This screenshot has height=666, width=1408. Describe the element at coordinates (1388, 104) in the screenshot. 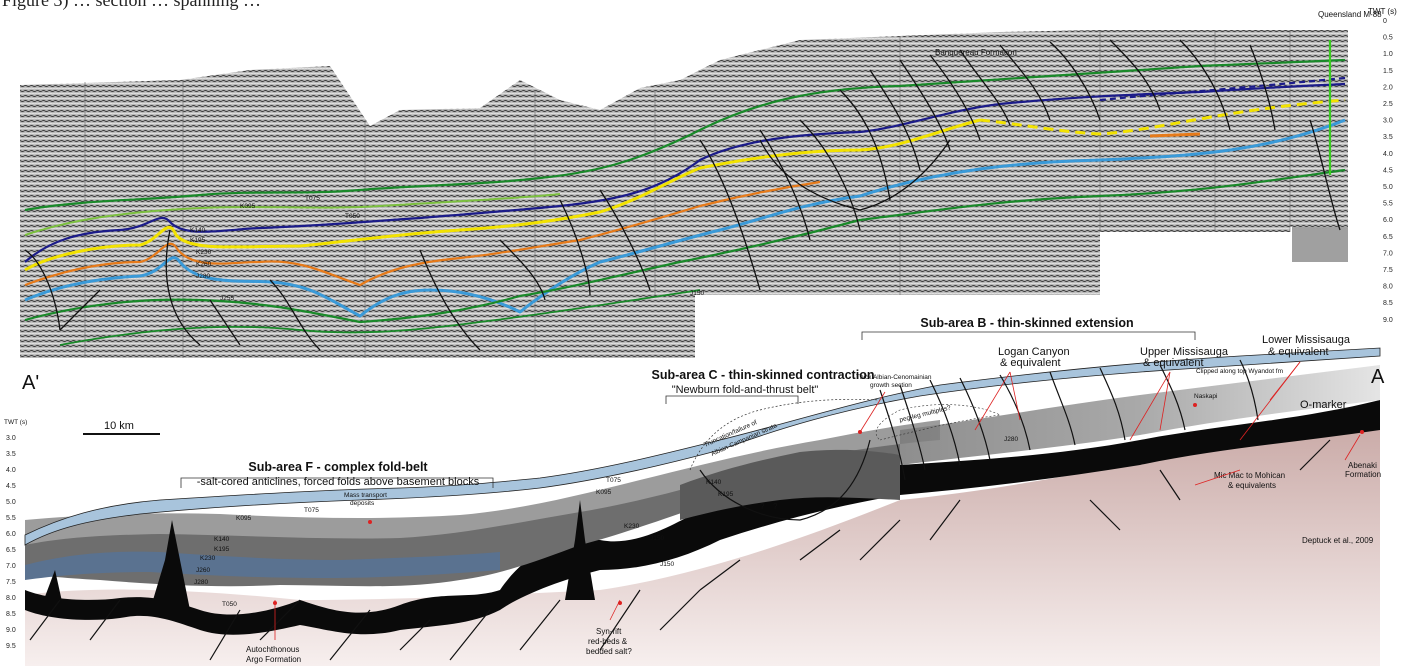

I see `twt-tick-label: 2.5` at that location.